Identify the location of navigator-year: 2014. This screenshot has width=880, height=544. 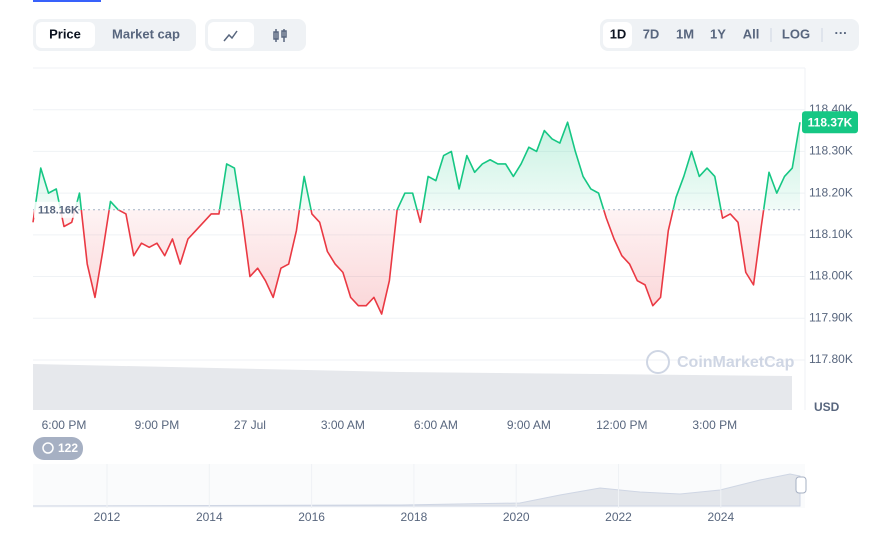
(209, 517).